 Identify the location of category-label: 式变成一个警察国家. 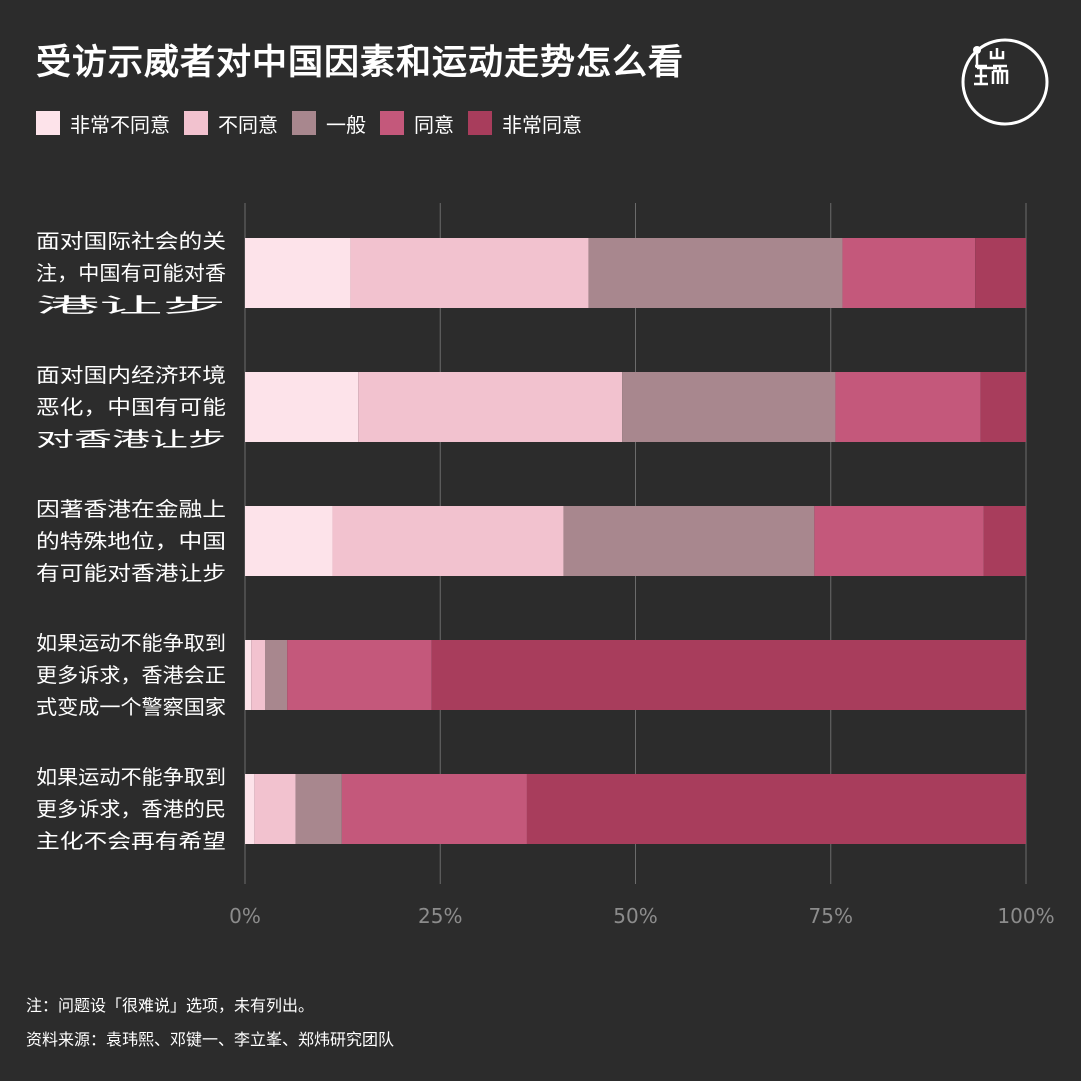
(131, 707).